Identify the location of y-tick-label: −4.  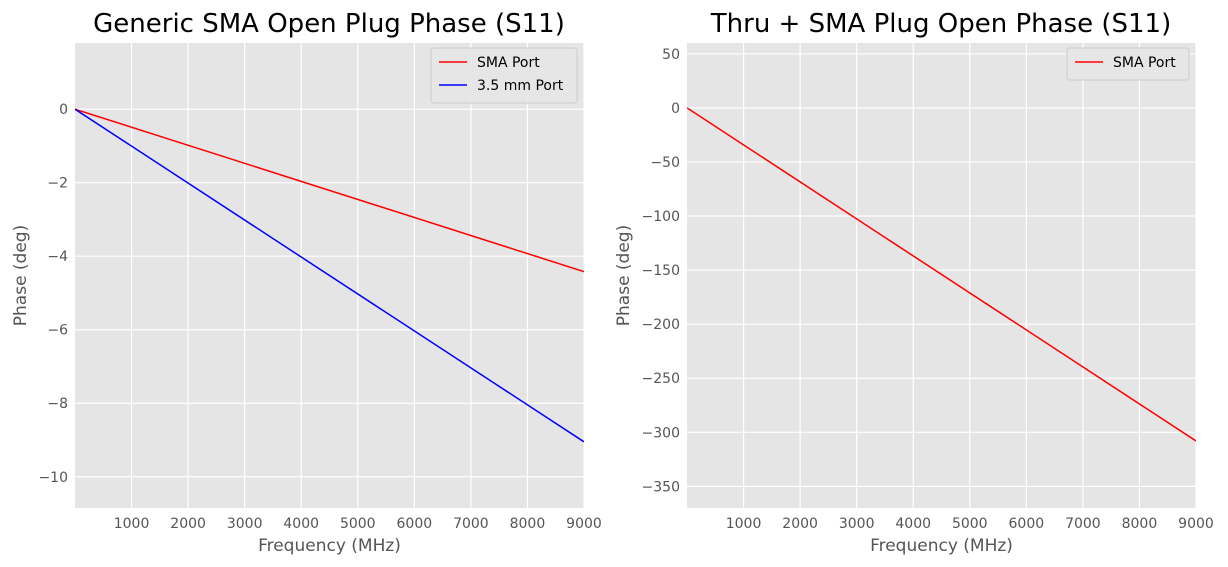
(57, 257).